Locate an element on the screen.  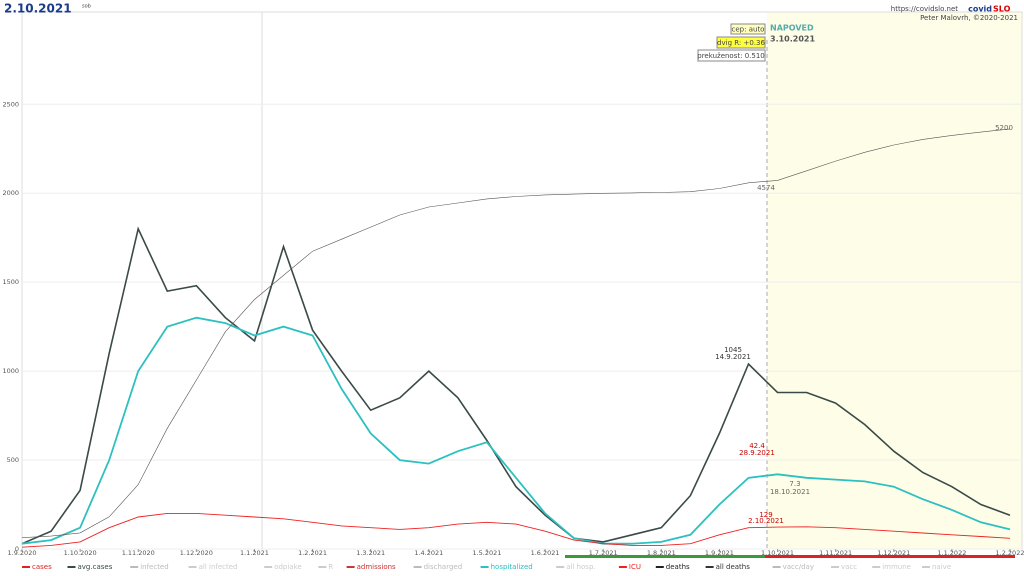
author: Peter Malovrh, ©2020-2021 is located at coordinates (969, 18).